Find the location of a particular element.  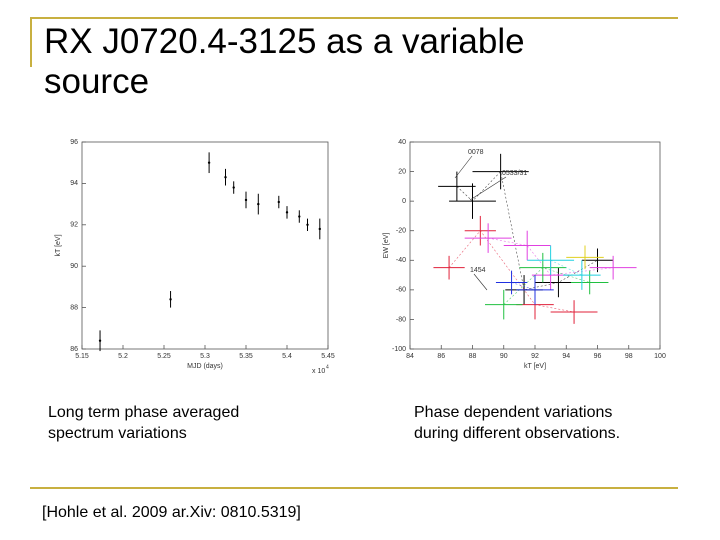

y-tick-label: 94 is located at coordinates (74, 183).